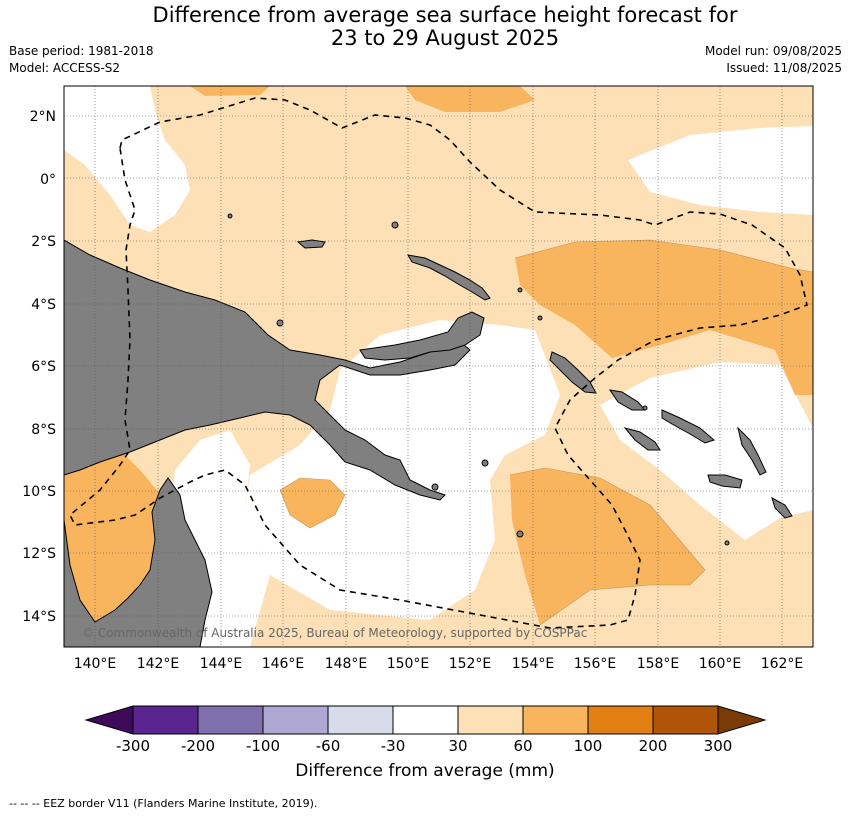 The width and height of the screenshot is (850, 816). I want to click on lat-label: 14°S, so click(39, 617).